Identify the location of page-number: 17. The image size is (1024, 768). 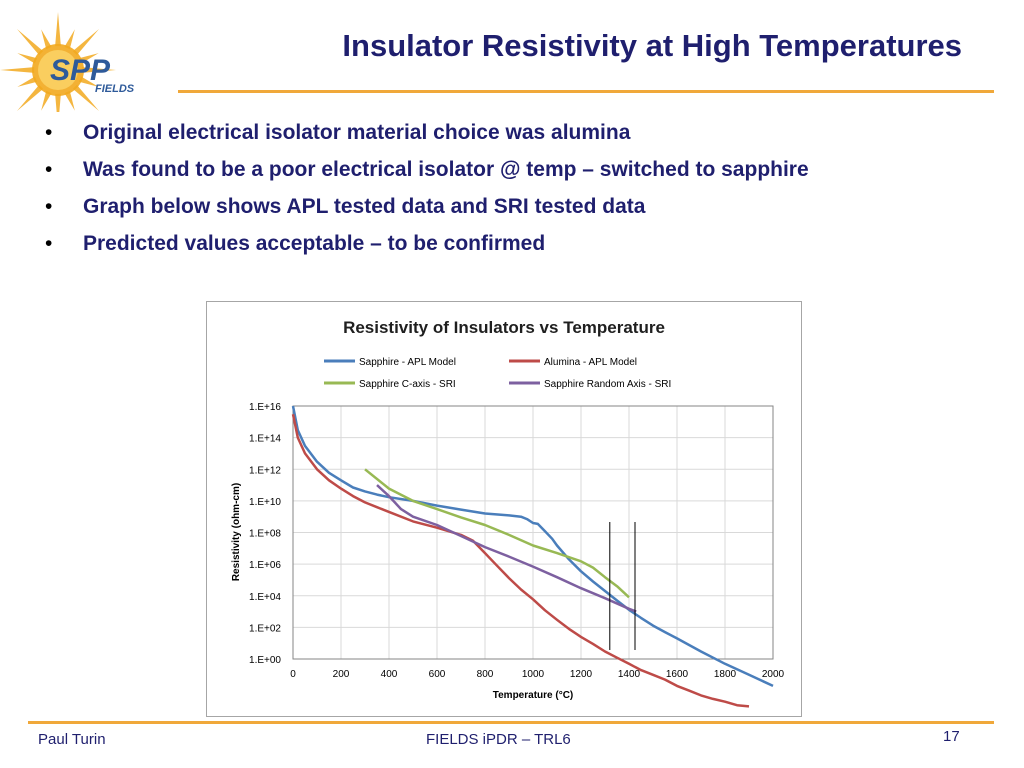
(951, 736).